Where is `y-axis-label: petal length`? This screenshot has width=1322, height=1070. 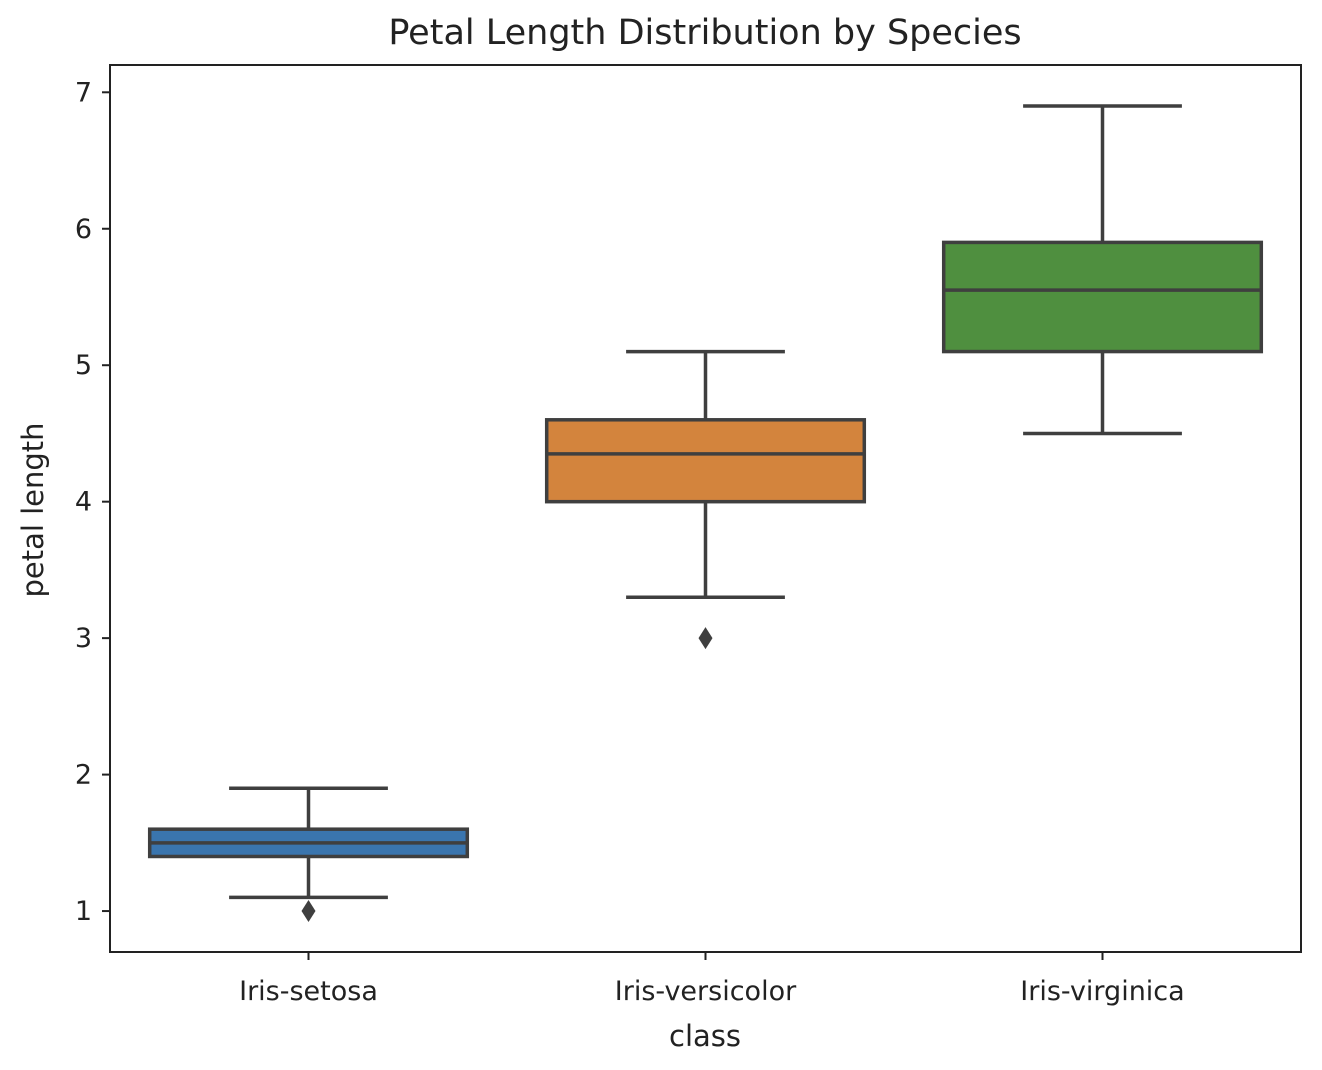 y-axis-label: petal length is located at coordinates (33, 509).